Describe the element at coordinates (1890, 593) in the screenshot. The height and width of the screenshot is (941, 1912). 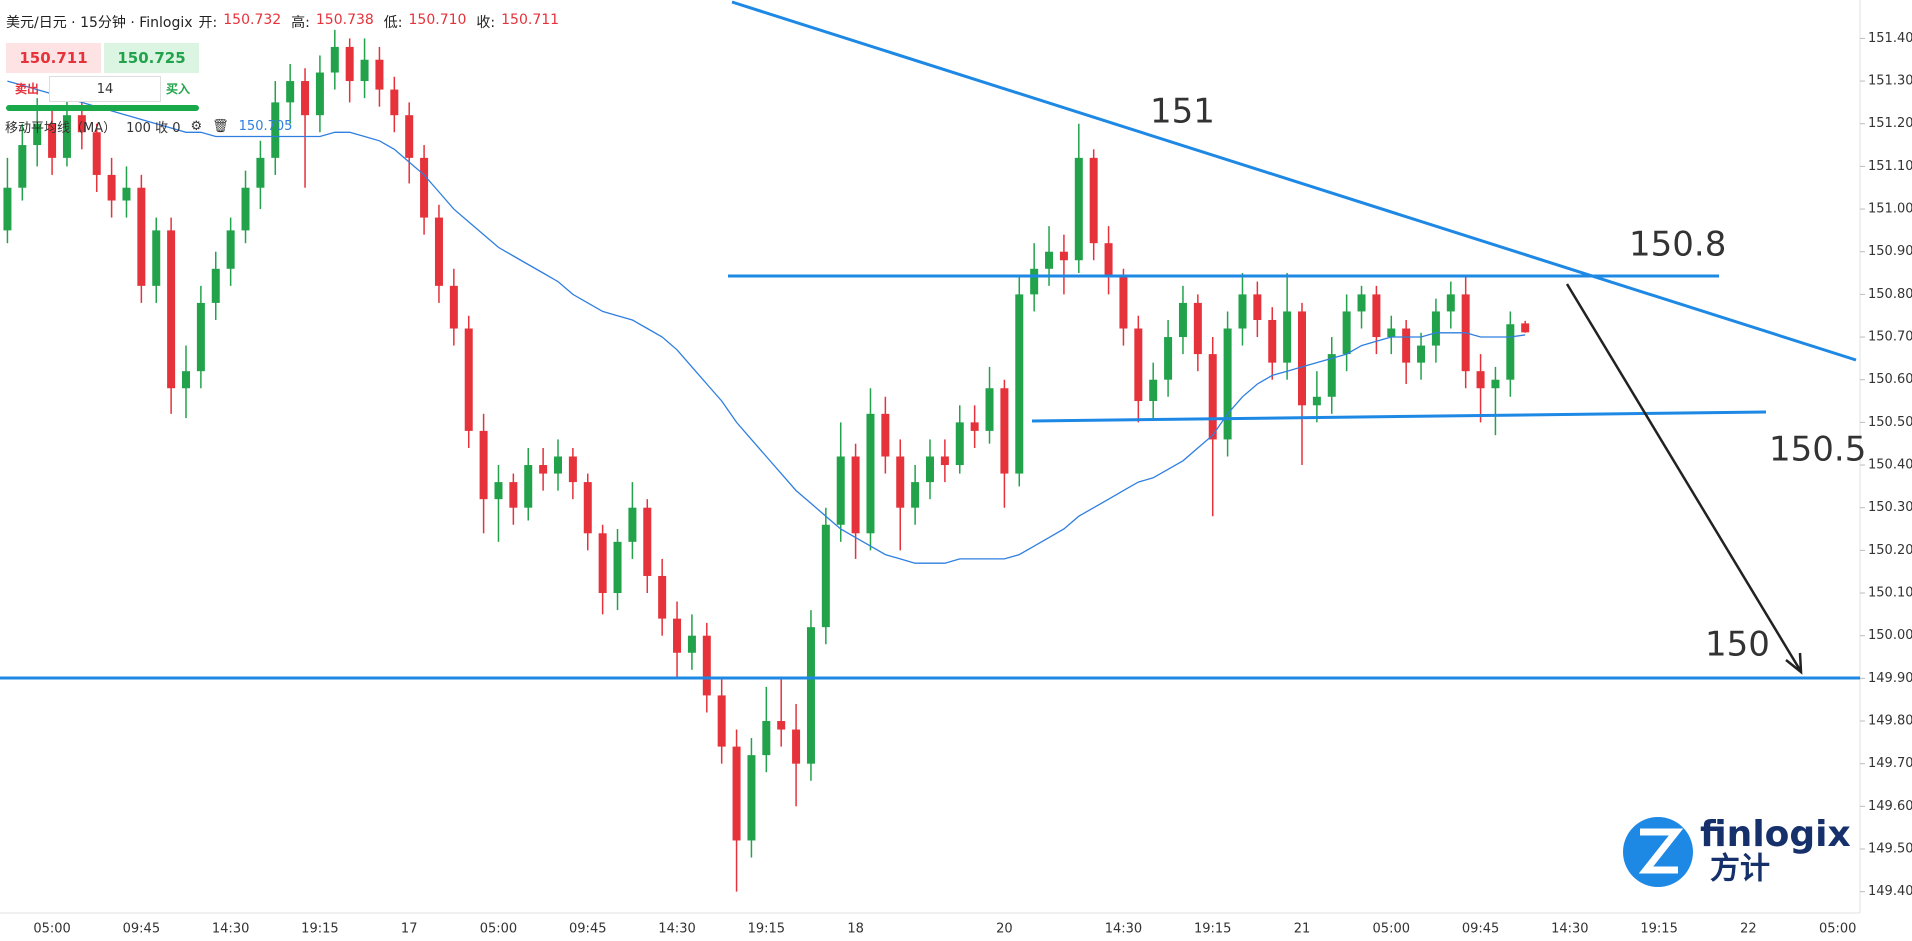
I see `y-tick-label: 150.100` at that location.